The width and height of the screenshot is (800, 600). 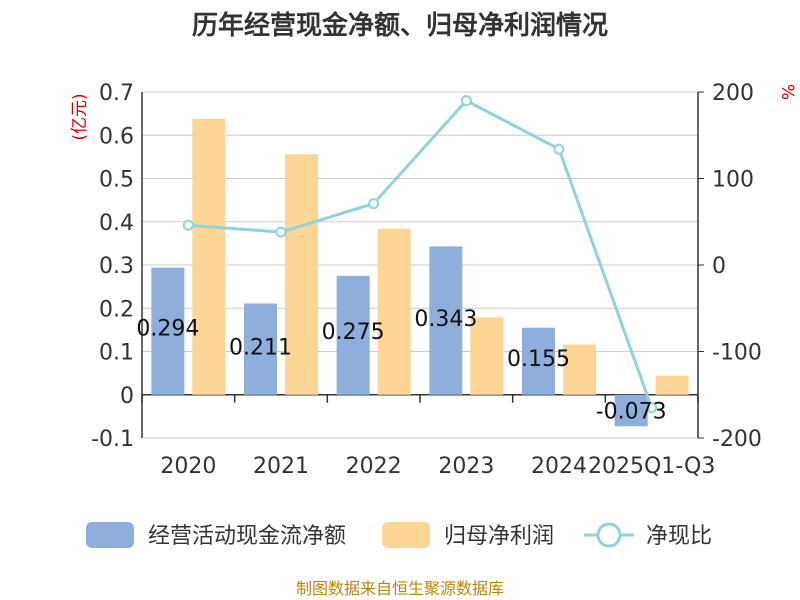 I want to click on cash-data-label: 0.294, so click(x=167, y=329).